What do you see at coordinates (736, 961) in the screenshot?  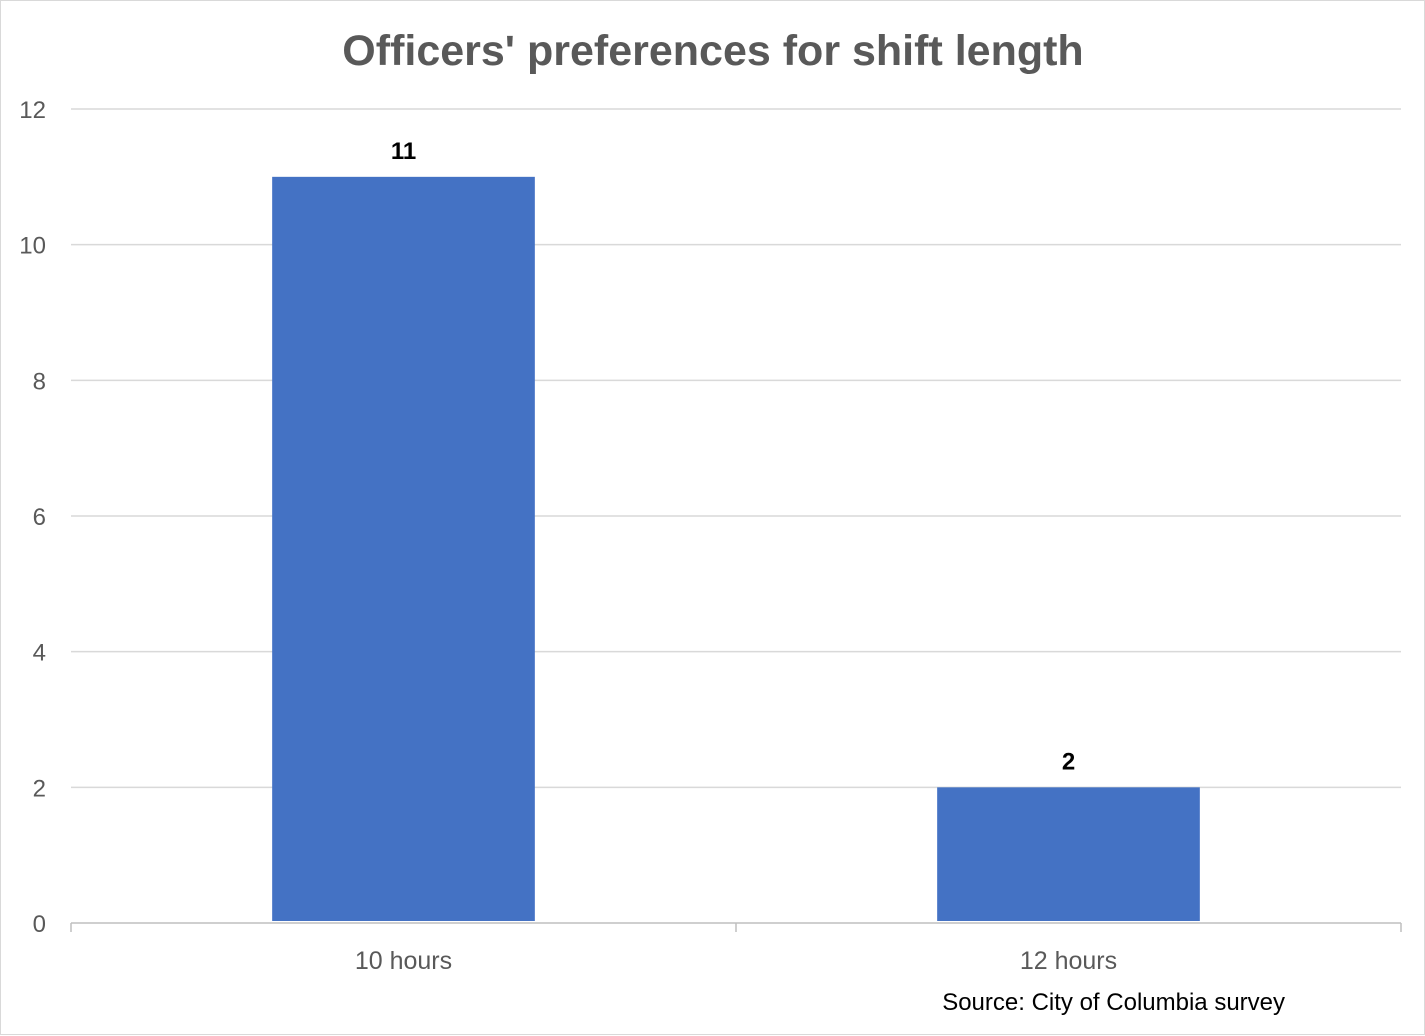 I see `x-axis-category-labels: 10 hours 12 hours` at bounding box center [736, 961].